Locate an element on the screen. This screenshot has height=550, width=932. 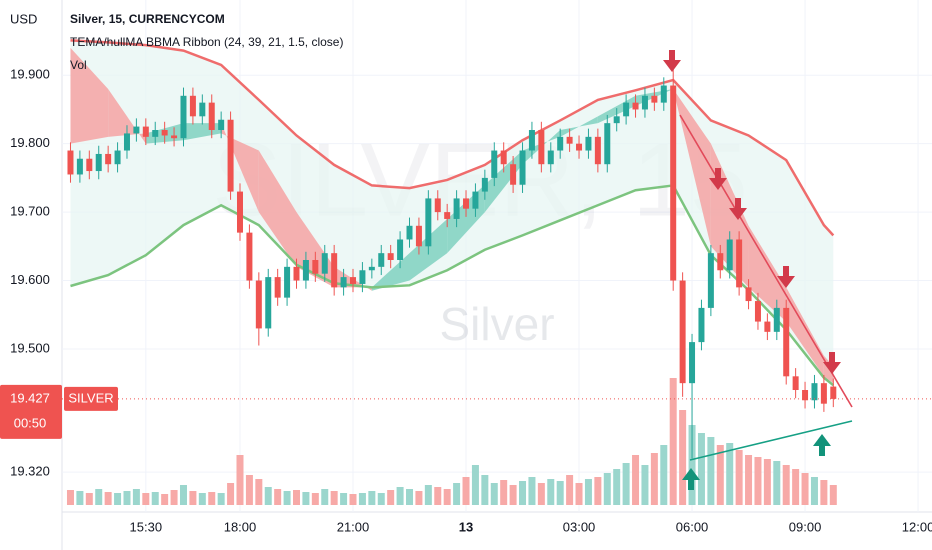
x-tick-label: 12:00 is located at coordinates (917, 526).